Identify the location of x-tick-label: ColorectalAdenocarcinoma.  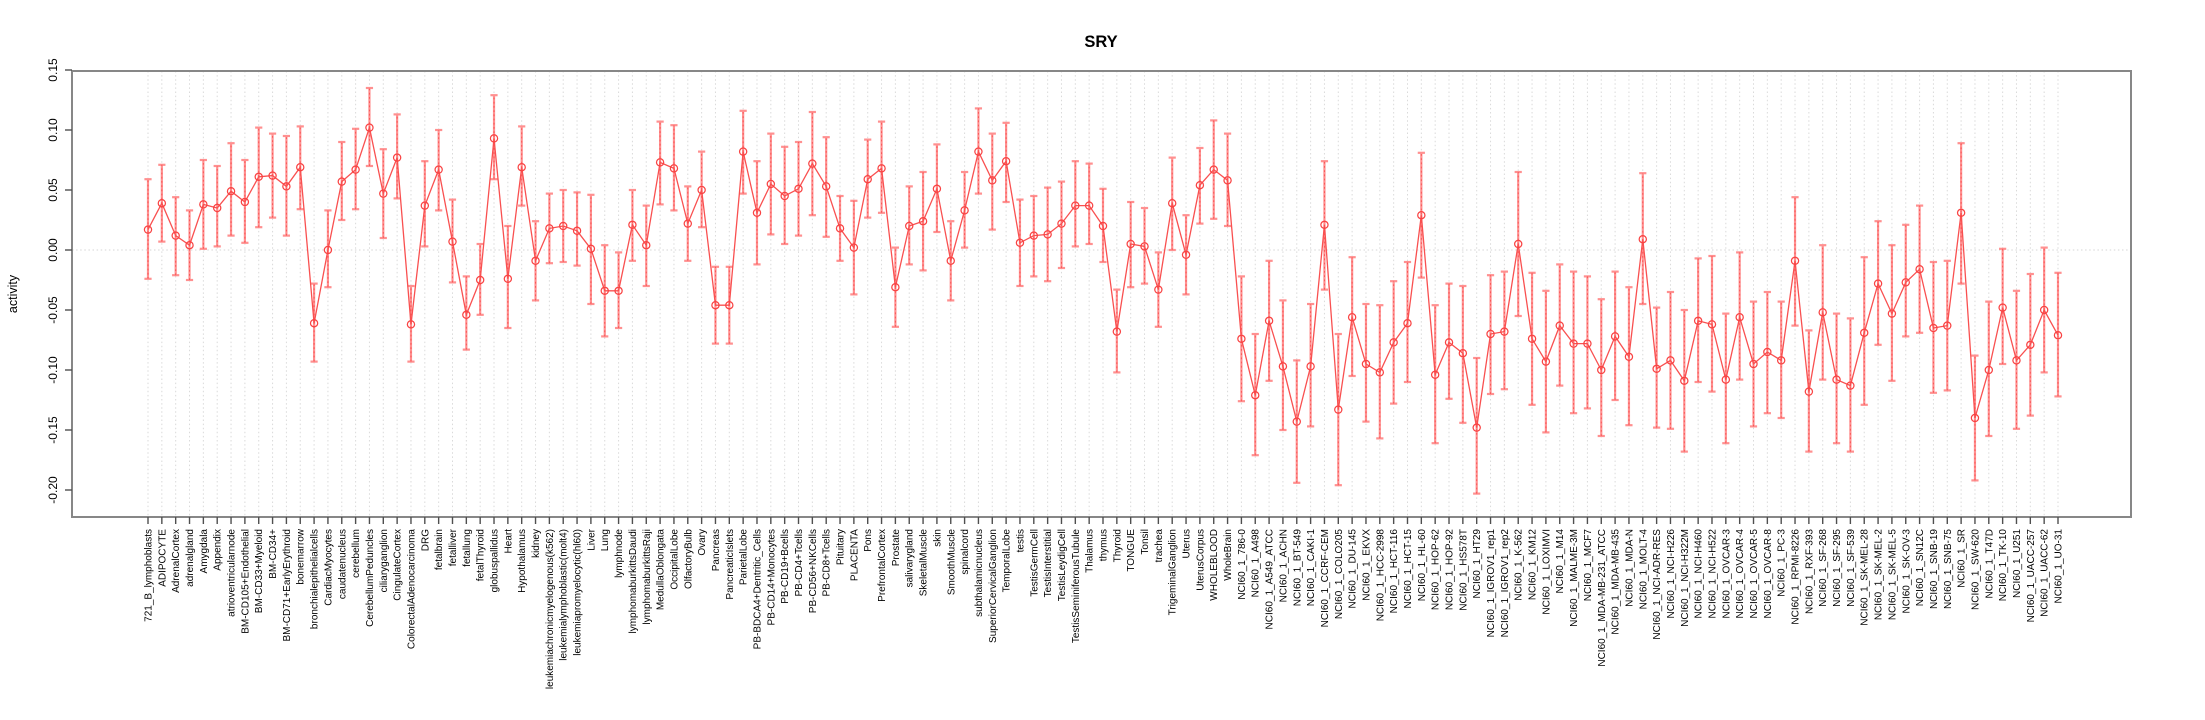
(411, 589).